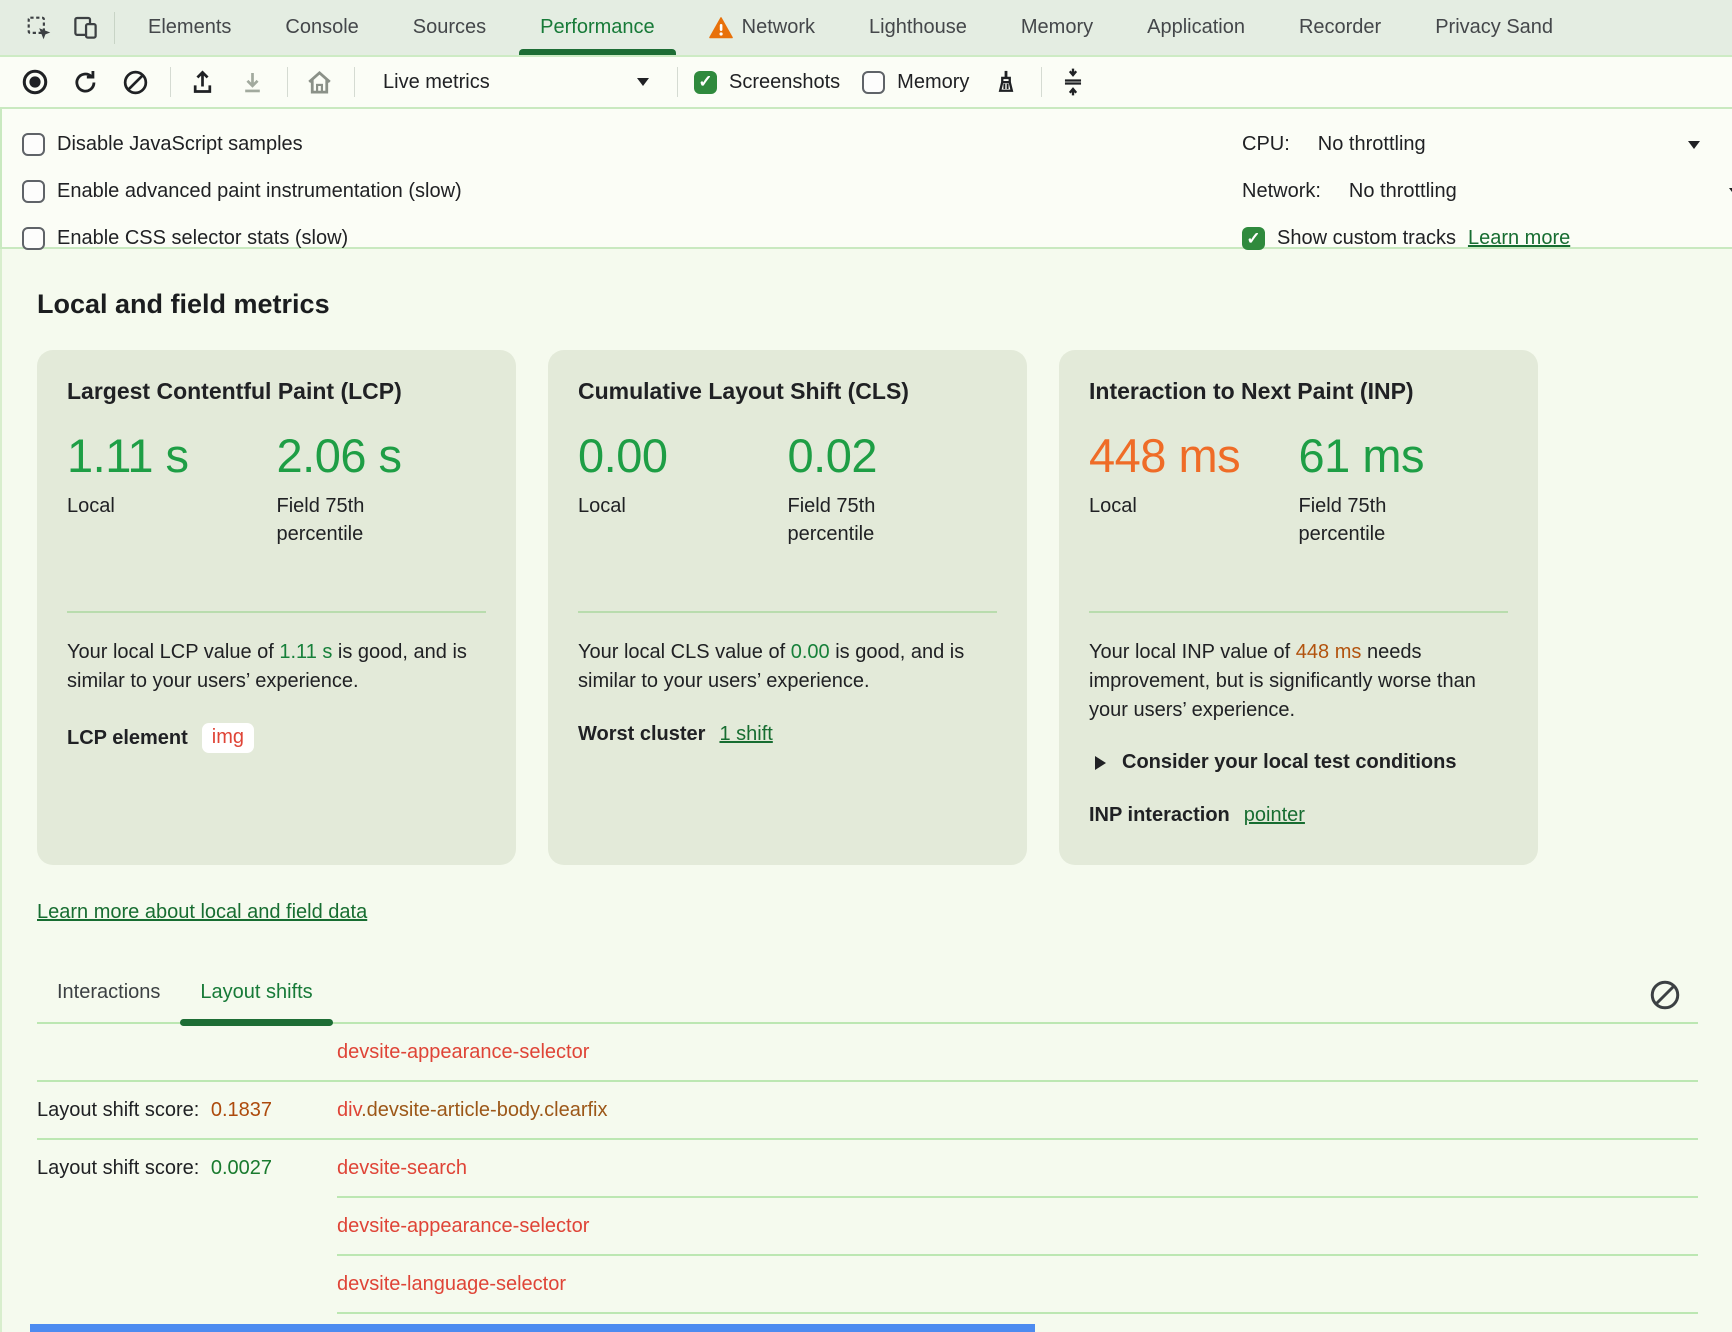  I want to click on layout-shift-row: devsite-language-selector, so click(867, 1284).